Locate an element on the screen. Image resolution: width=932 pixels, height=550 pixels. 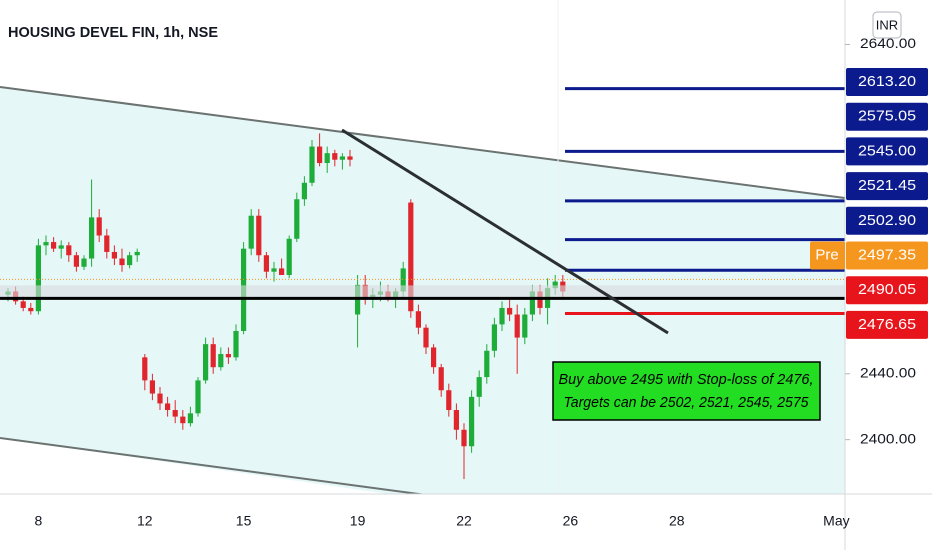
currency-label: INR is located at coordinates (887, 24).